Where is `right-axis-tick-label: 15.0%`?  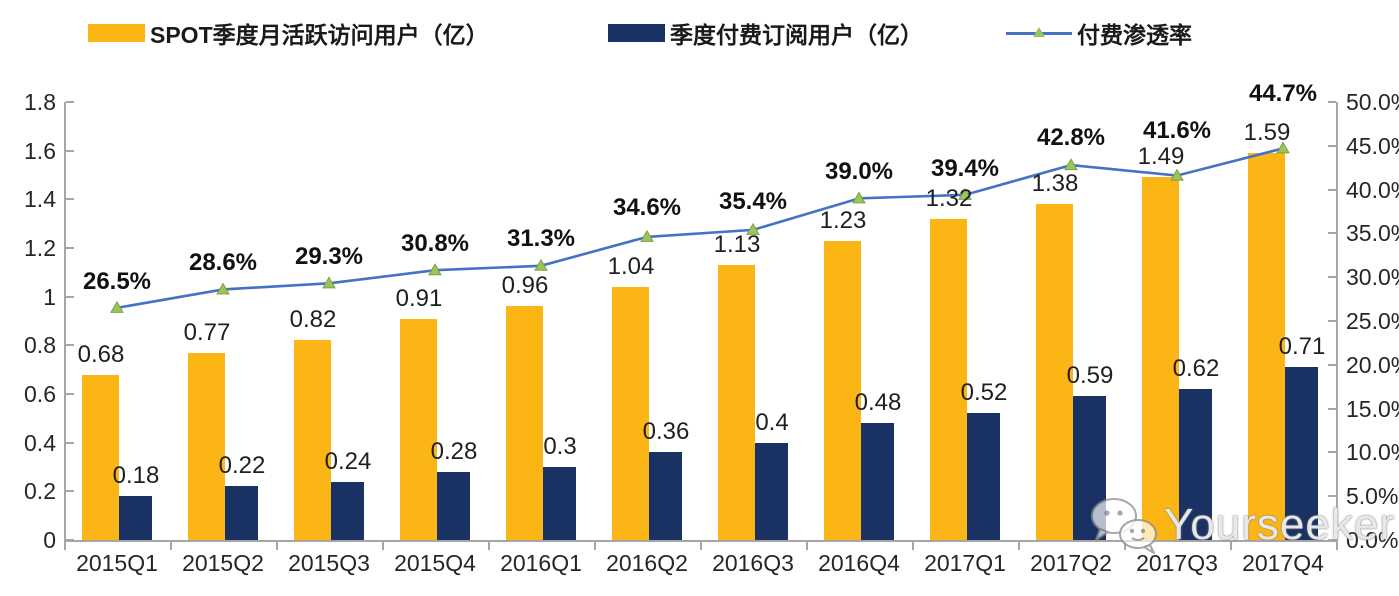
right-axis-tick-label: 15.0% is located at coordinates (1372, 408).